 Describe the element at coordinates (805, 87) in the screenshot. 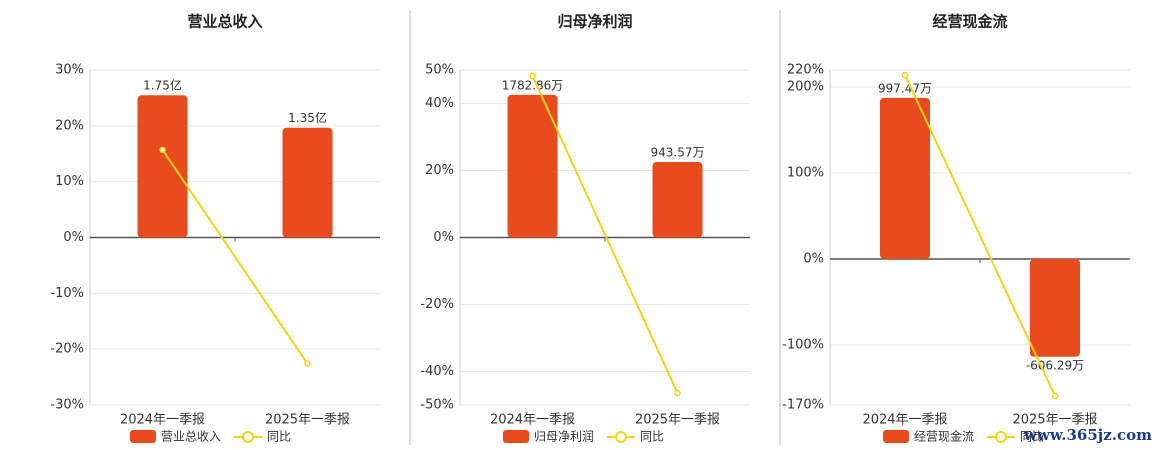

I see `y-tick-label: 200%` at that location.